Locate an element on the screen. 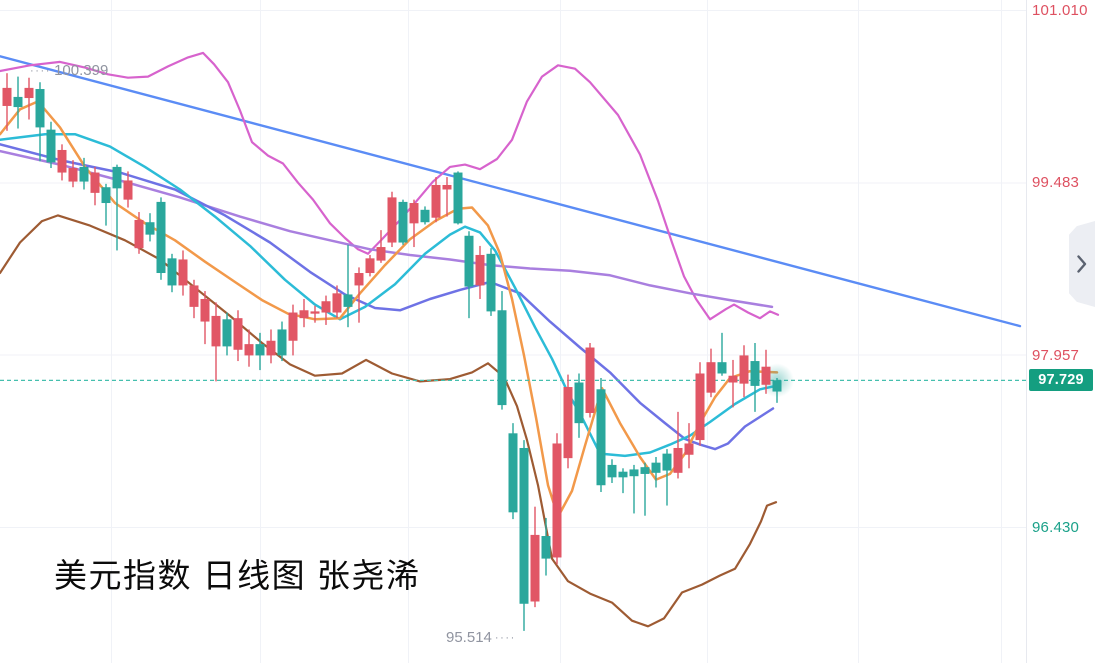 The height and width of the screenshot is (663, 1095). last-price-badge: 97.729 is located at coordinates (1061, 380).